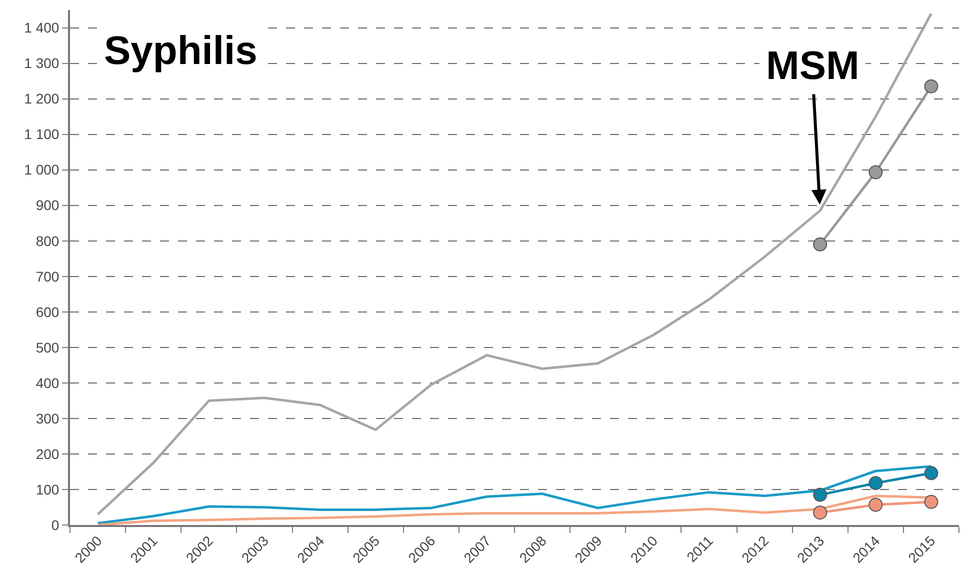 Image resolution: width=967 pixels, height=580 pixels. What do you see at coordinates (42, 170) in the screenshot?
I see `y-tick-label: 1 000` at bounding box center [42, 170].